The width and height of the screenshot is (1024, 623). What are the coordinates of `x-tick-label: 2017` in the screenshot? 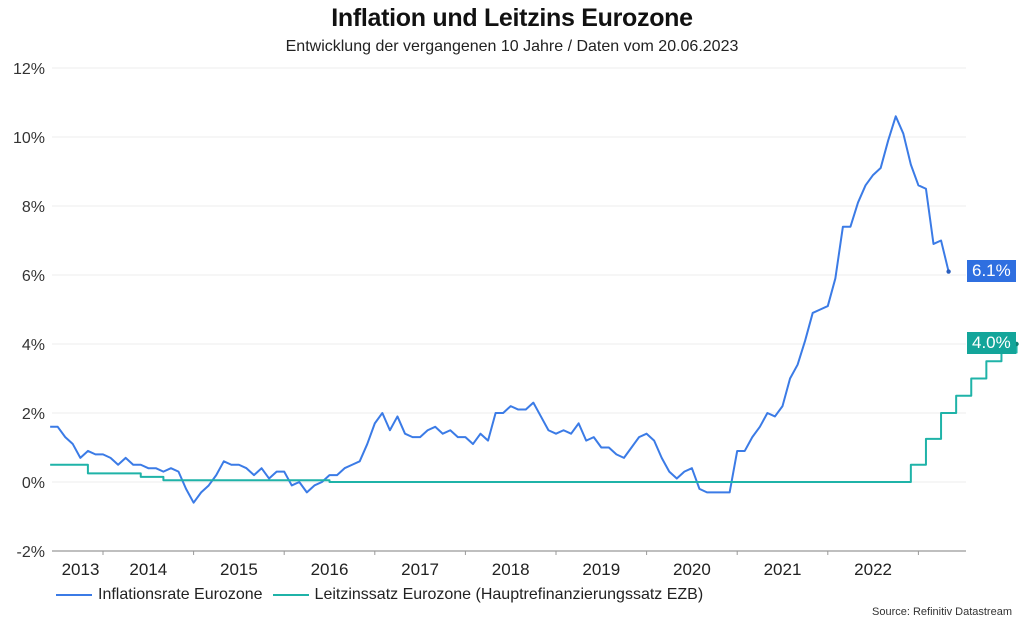 It's located at (420, 569).